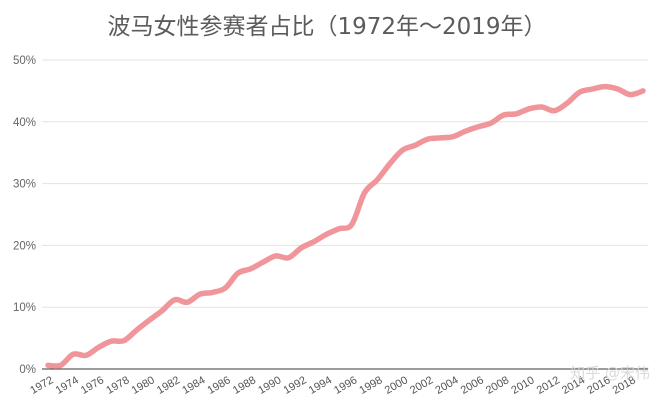  I want to click on x-tick-label: 1972, so click(41, 385).